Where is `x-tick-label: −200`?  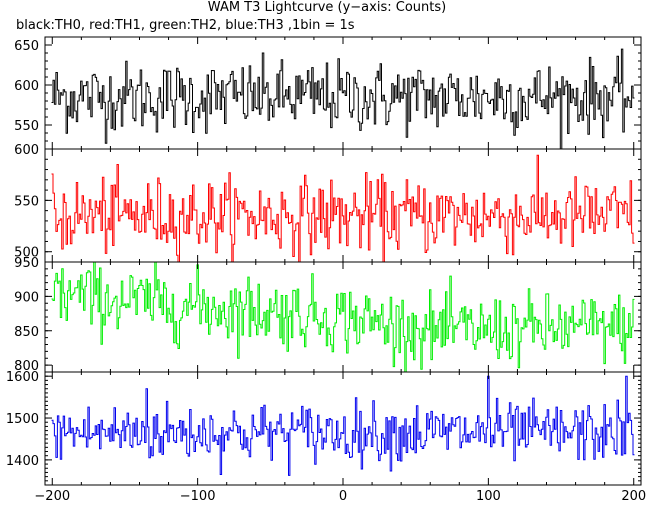 x-tick-label: −200 is located at coordinates (52, 496).